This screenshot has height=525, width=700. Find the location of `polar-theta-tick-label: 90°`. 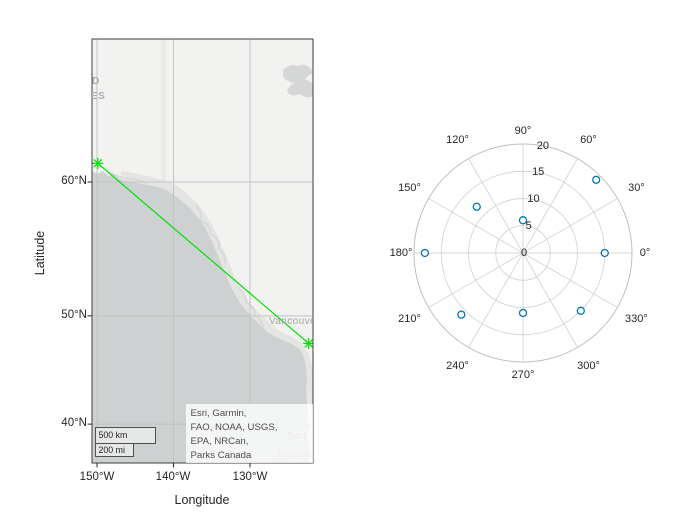

polar-theta-tick-label: 90° is located at coordinates (523, 131).